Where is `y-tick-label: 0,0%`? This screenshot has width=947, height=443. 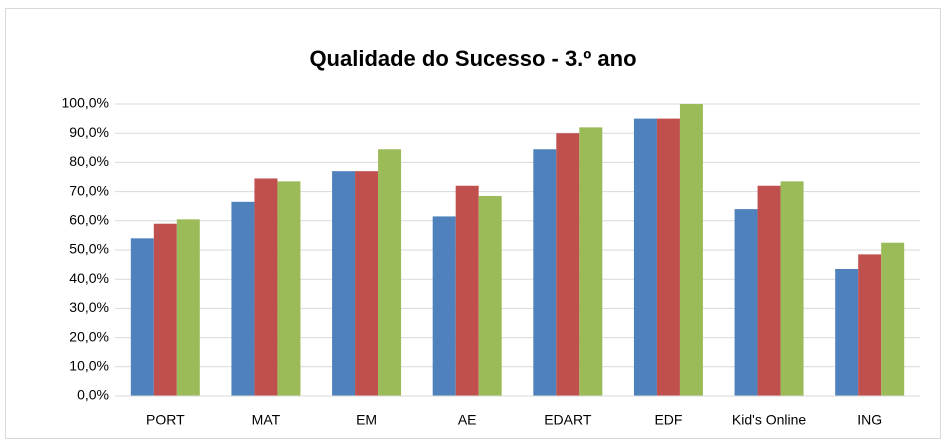
y-tick-label: 0,0% is located at coordinates (93, 395).